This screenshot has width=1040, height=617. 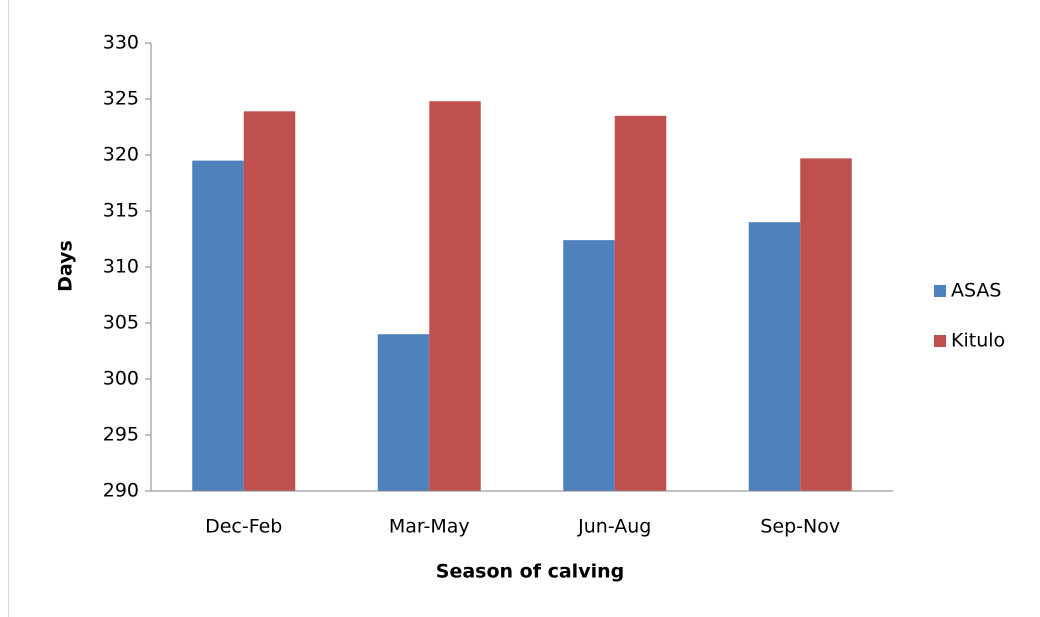 I want to click on legend-label: ASAS, so click(x=976, y=291).